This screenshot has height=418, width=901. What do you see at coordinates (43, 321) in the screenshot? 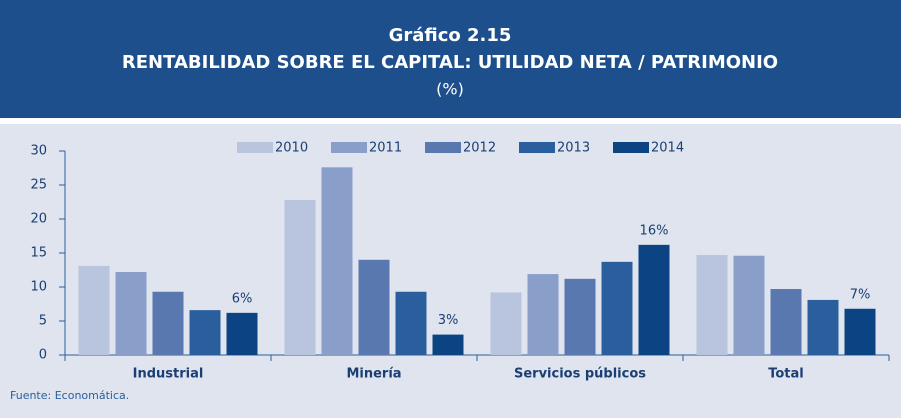
I see `y-tick-label: 5` at bounding box center [43, 321].